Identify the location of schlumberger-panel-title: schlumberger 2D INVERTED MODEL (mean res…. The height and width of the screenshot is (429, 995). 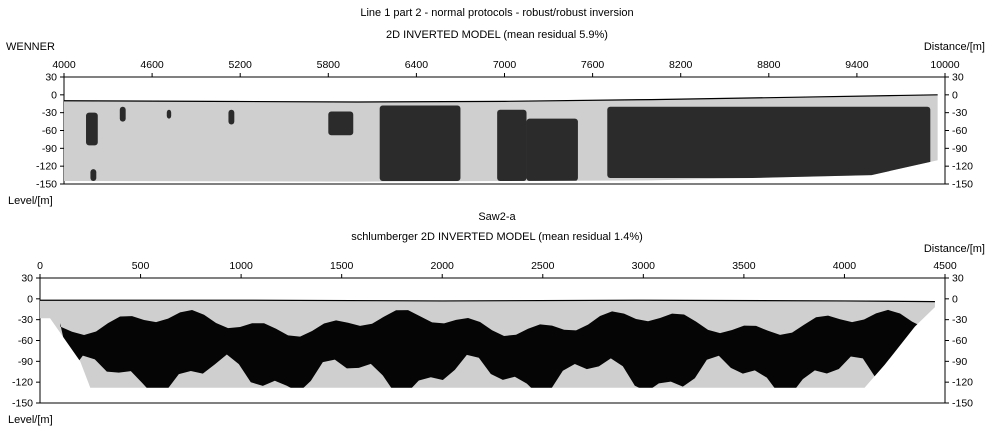
(497, 237).